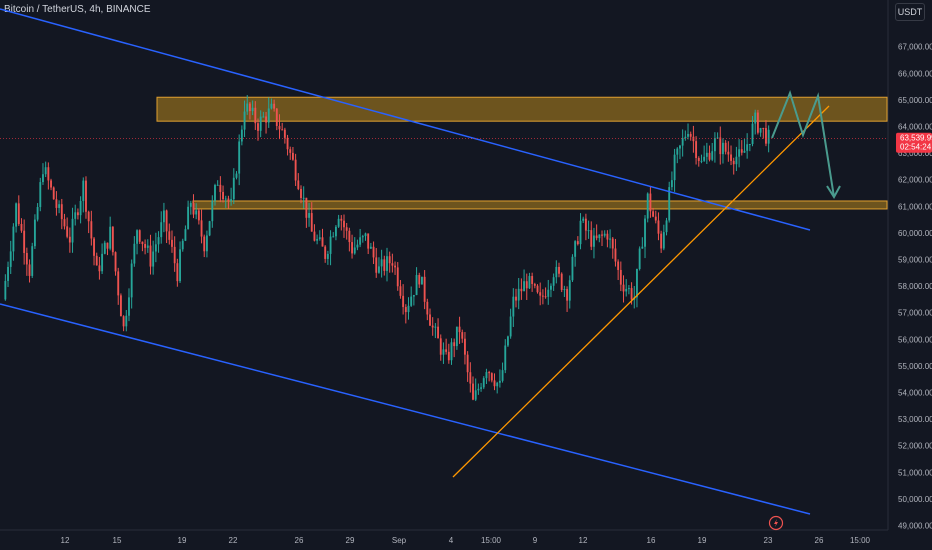 The image size is (932, 550). What do you see at coordinates (910, 12) in the screenshot?
I see `currency-button: USDT` at bounding box center [910, 12].